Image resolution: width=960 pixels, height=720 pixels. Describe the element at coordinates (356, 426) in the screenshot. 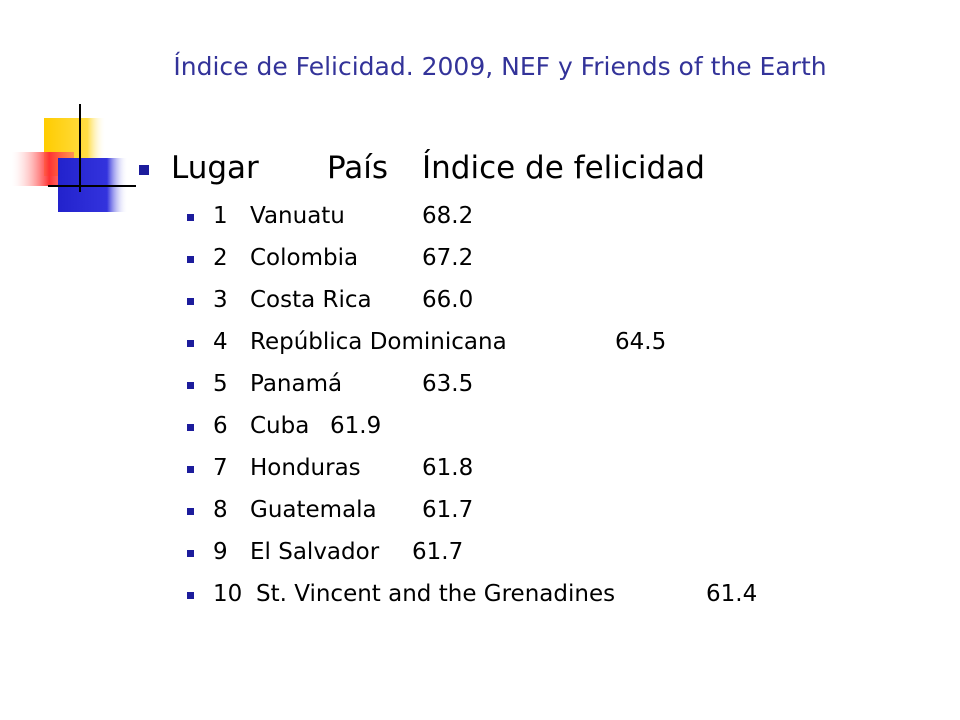

I see `index-value: 61.9` at that location.